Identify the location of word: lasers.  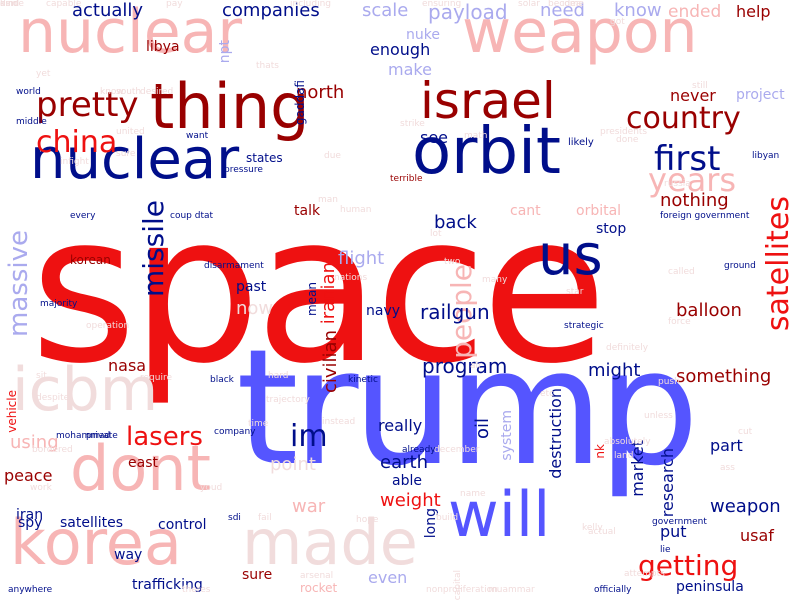
(164, 437).